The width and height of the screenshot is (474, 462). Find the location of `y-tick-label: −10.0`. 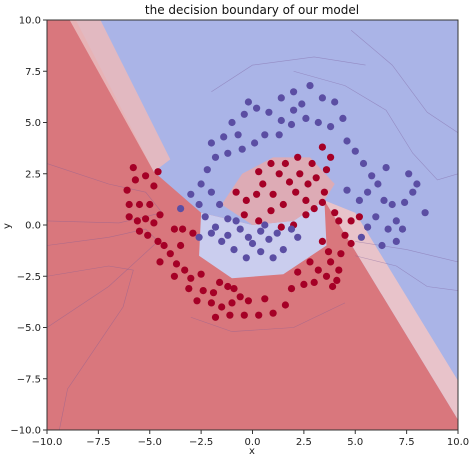

y-tick-label: −10.0 is located at coordinates (25, 431).